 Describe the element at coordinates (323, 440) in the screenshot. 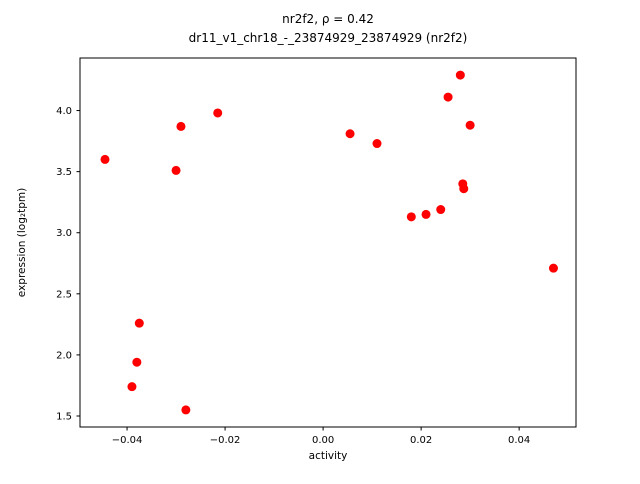

I see `x-tick-label: 0.00` at that location.